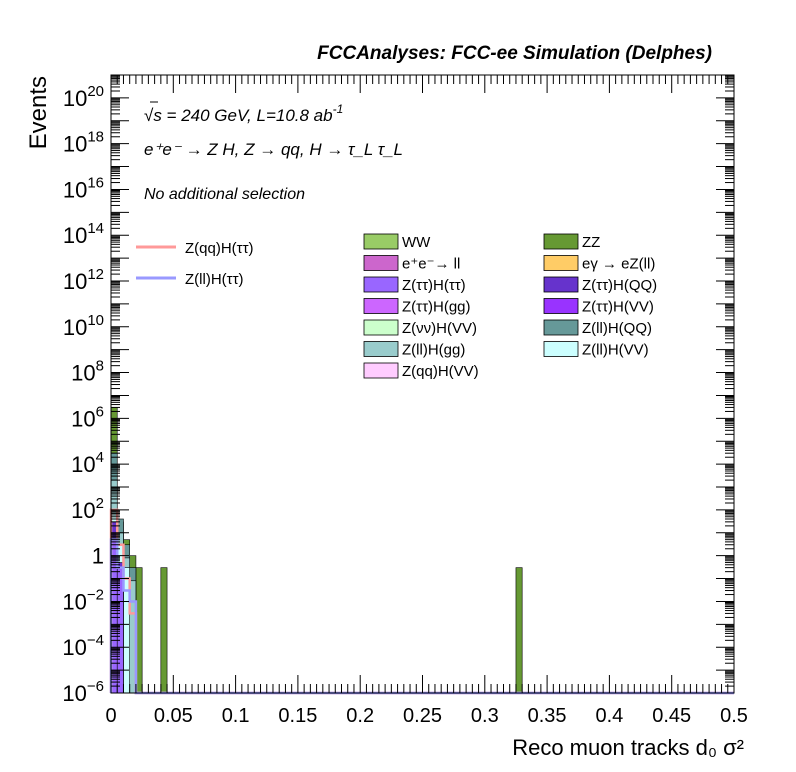  Describe the element at coordinates (98, 556) in the screenshot. I see `y-tick-label: 1` at that location.